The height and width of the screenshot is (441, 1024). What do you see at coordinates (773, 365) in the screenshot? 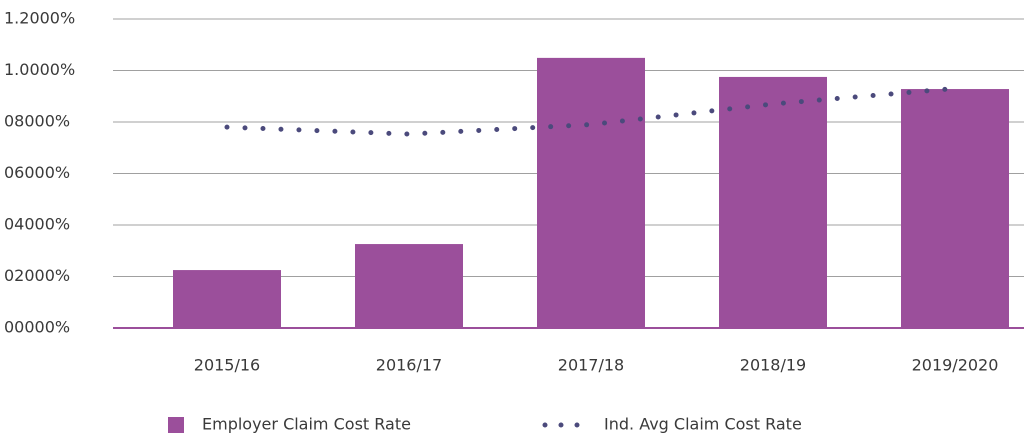
I see `x-tick-label: 2018/19` at bounding box center [773, 365].